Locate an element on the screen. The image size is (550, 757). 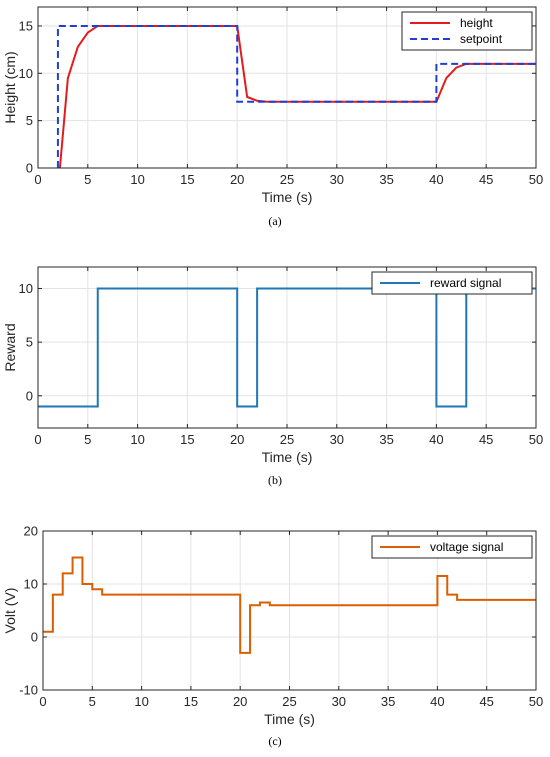
legend-label: height is located at coordinates (476, 23).